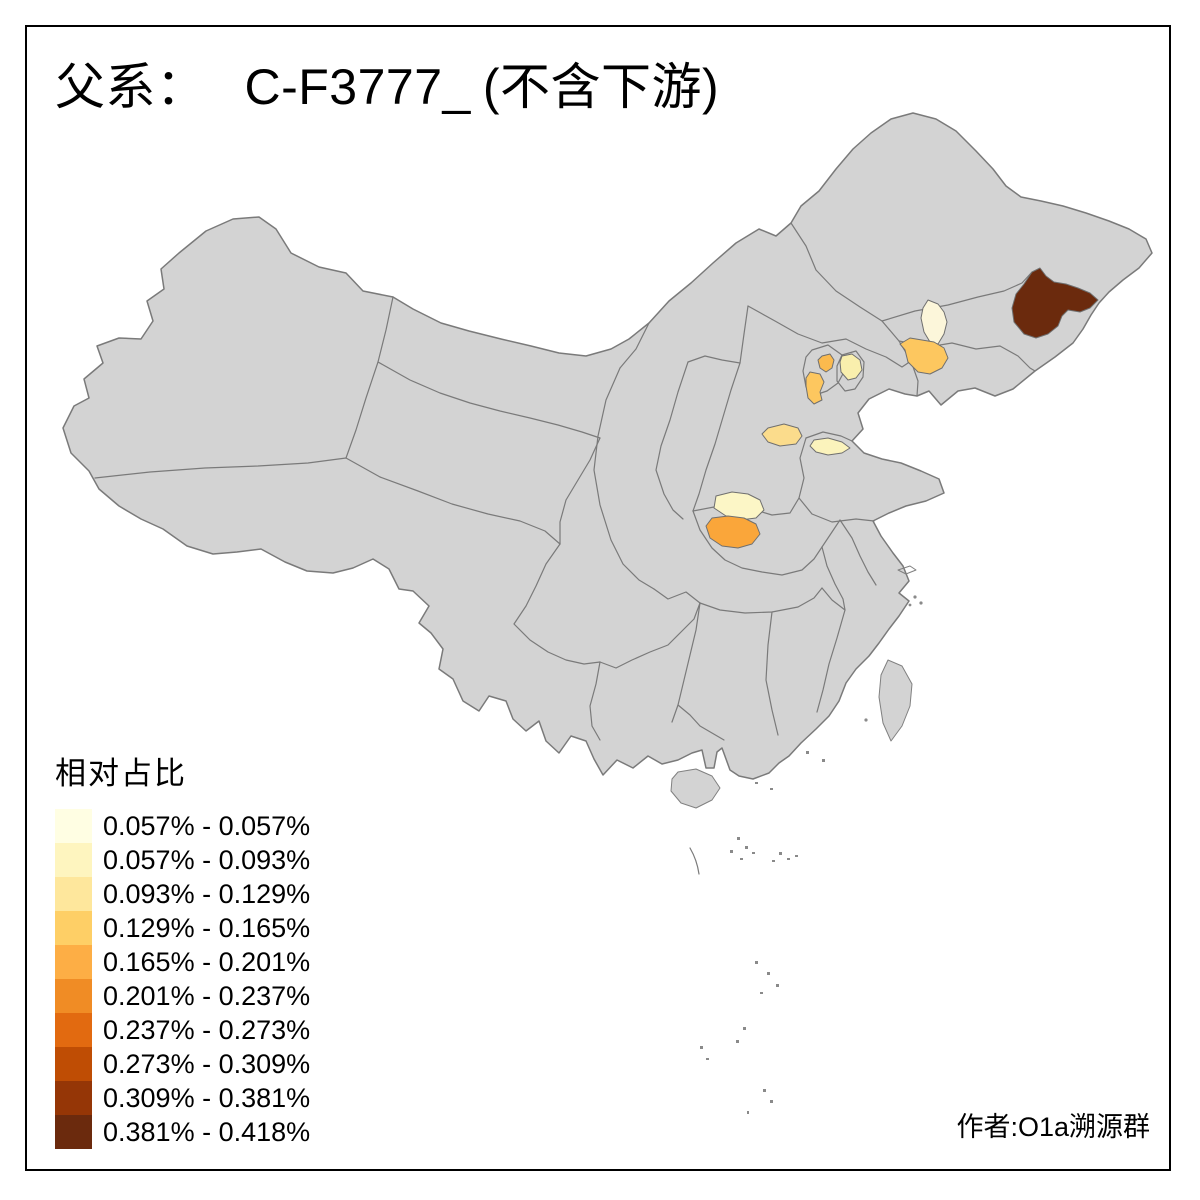  I want to click on south-china-sea-islets, so click(762, 932).